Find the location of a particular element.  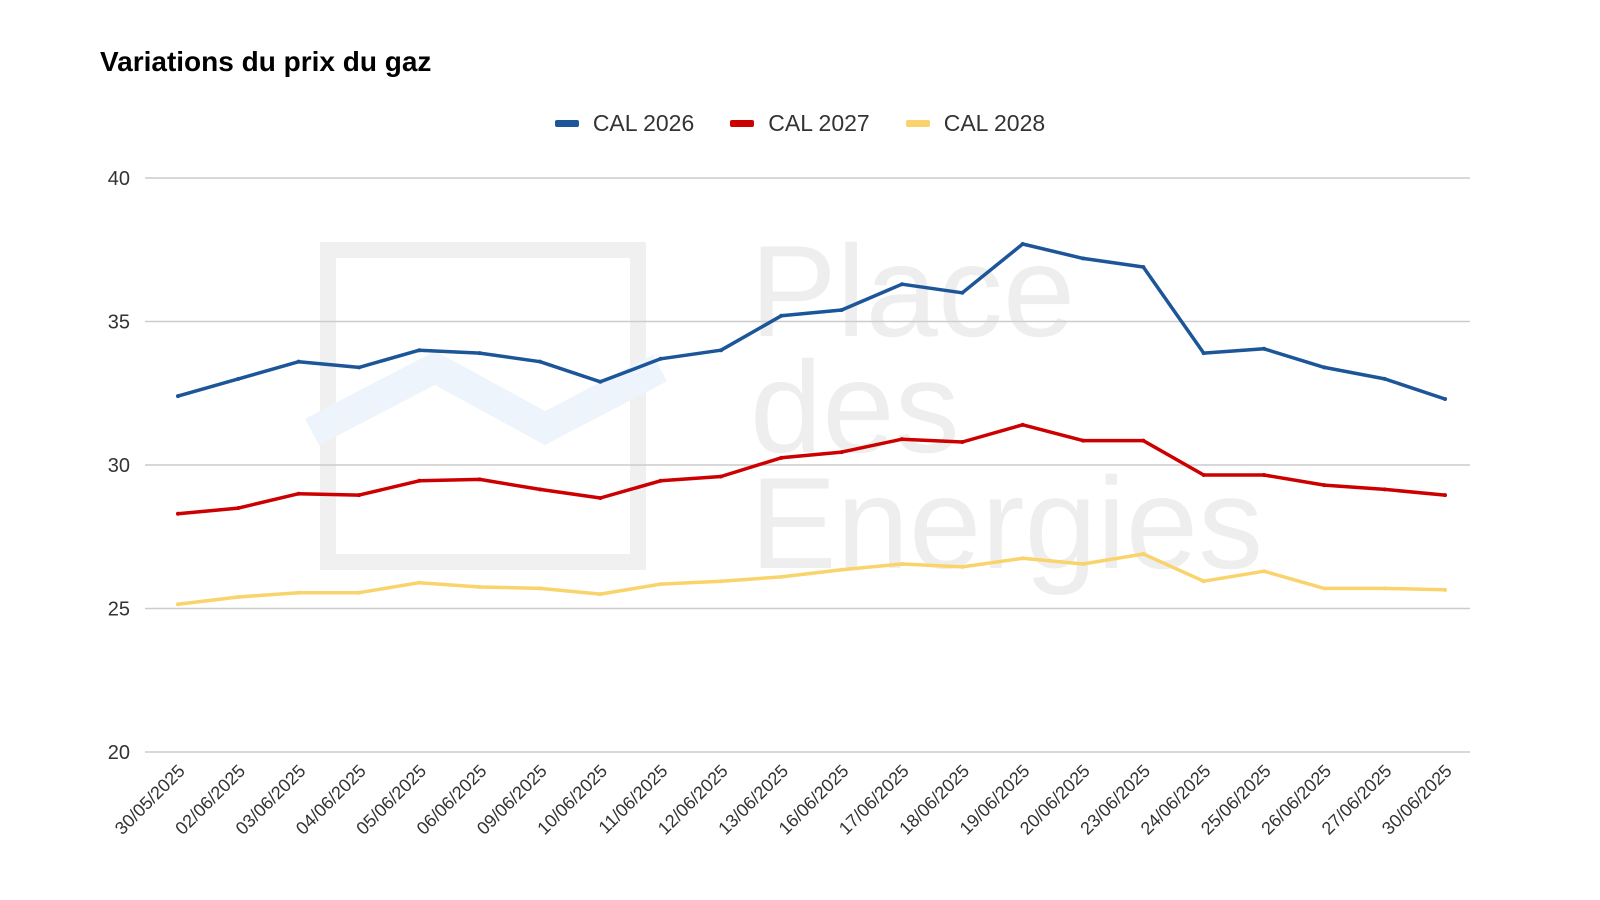

legend-label-cal-2027: CAL 2027 is located at coordinates (819, 123).